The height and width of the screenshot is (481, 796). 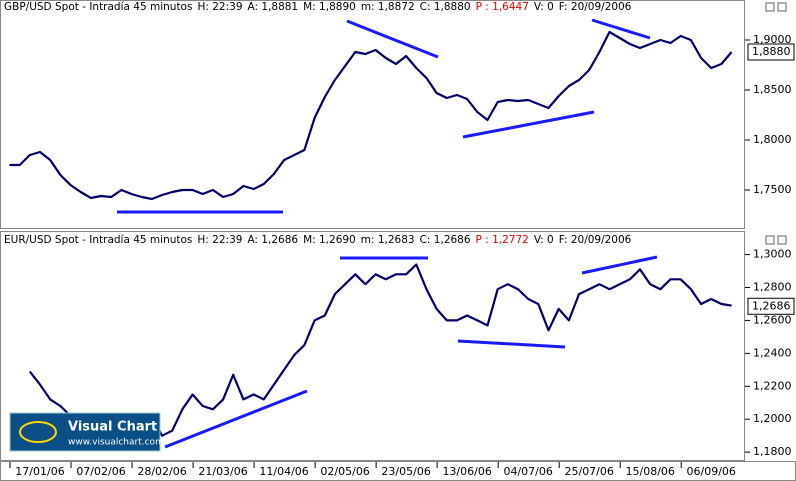 What do you see at coordinates (98, 7) in the screenshot?
I see `title: GBP/USD Spot - Intradía 45 minutos` at bounding box center [98, 7].